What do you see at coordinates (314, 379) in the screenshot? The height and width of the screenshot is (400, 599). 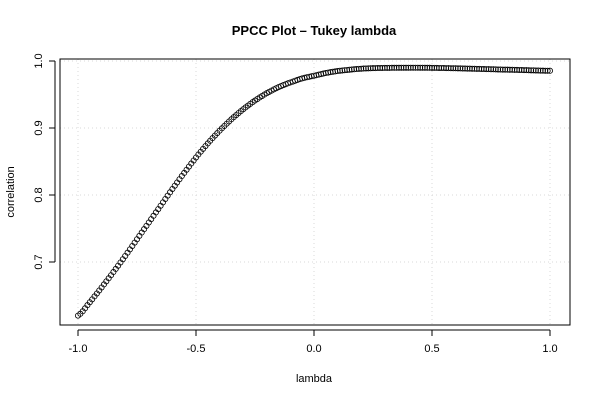 I see `x-axis-label: lambda` at bounding box center [314, 379].